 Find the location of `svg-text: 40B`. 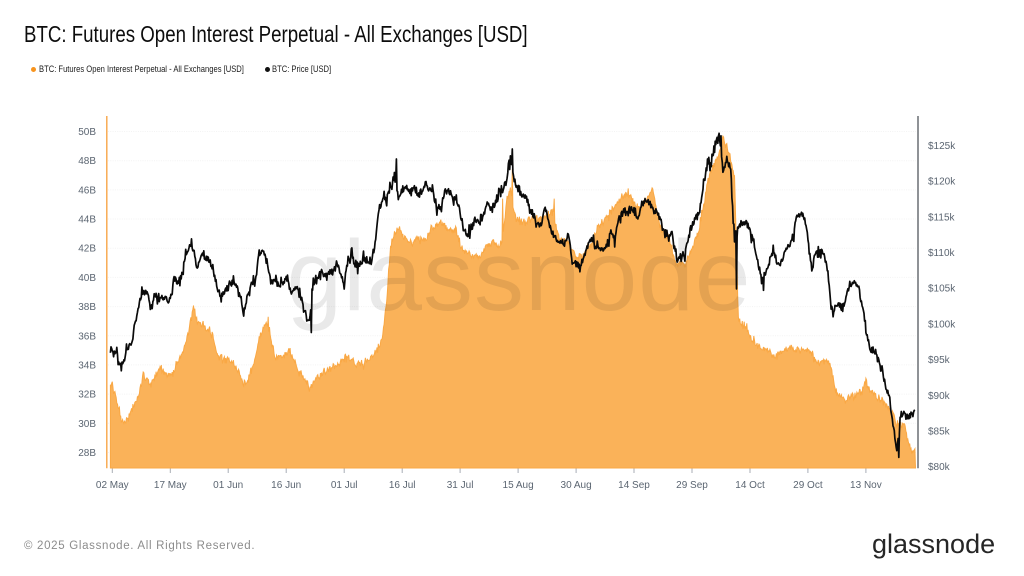

svg-text: 40B is located at coordinates (87, 278).